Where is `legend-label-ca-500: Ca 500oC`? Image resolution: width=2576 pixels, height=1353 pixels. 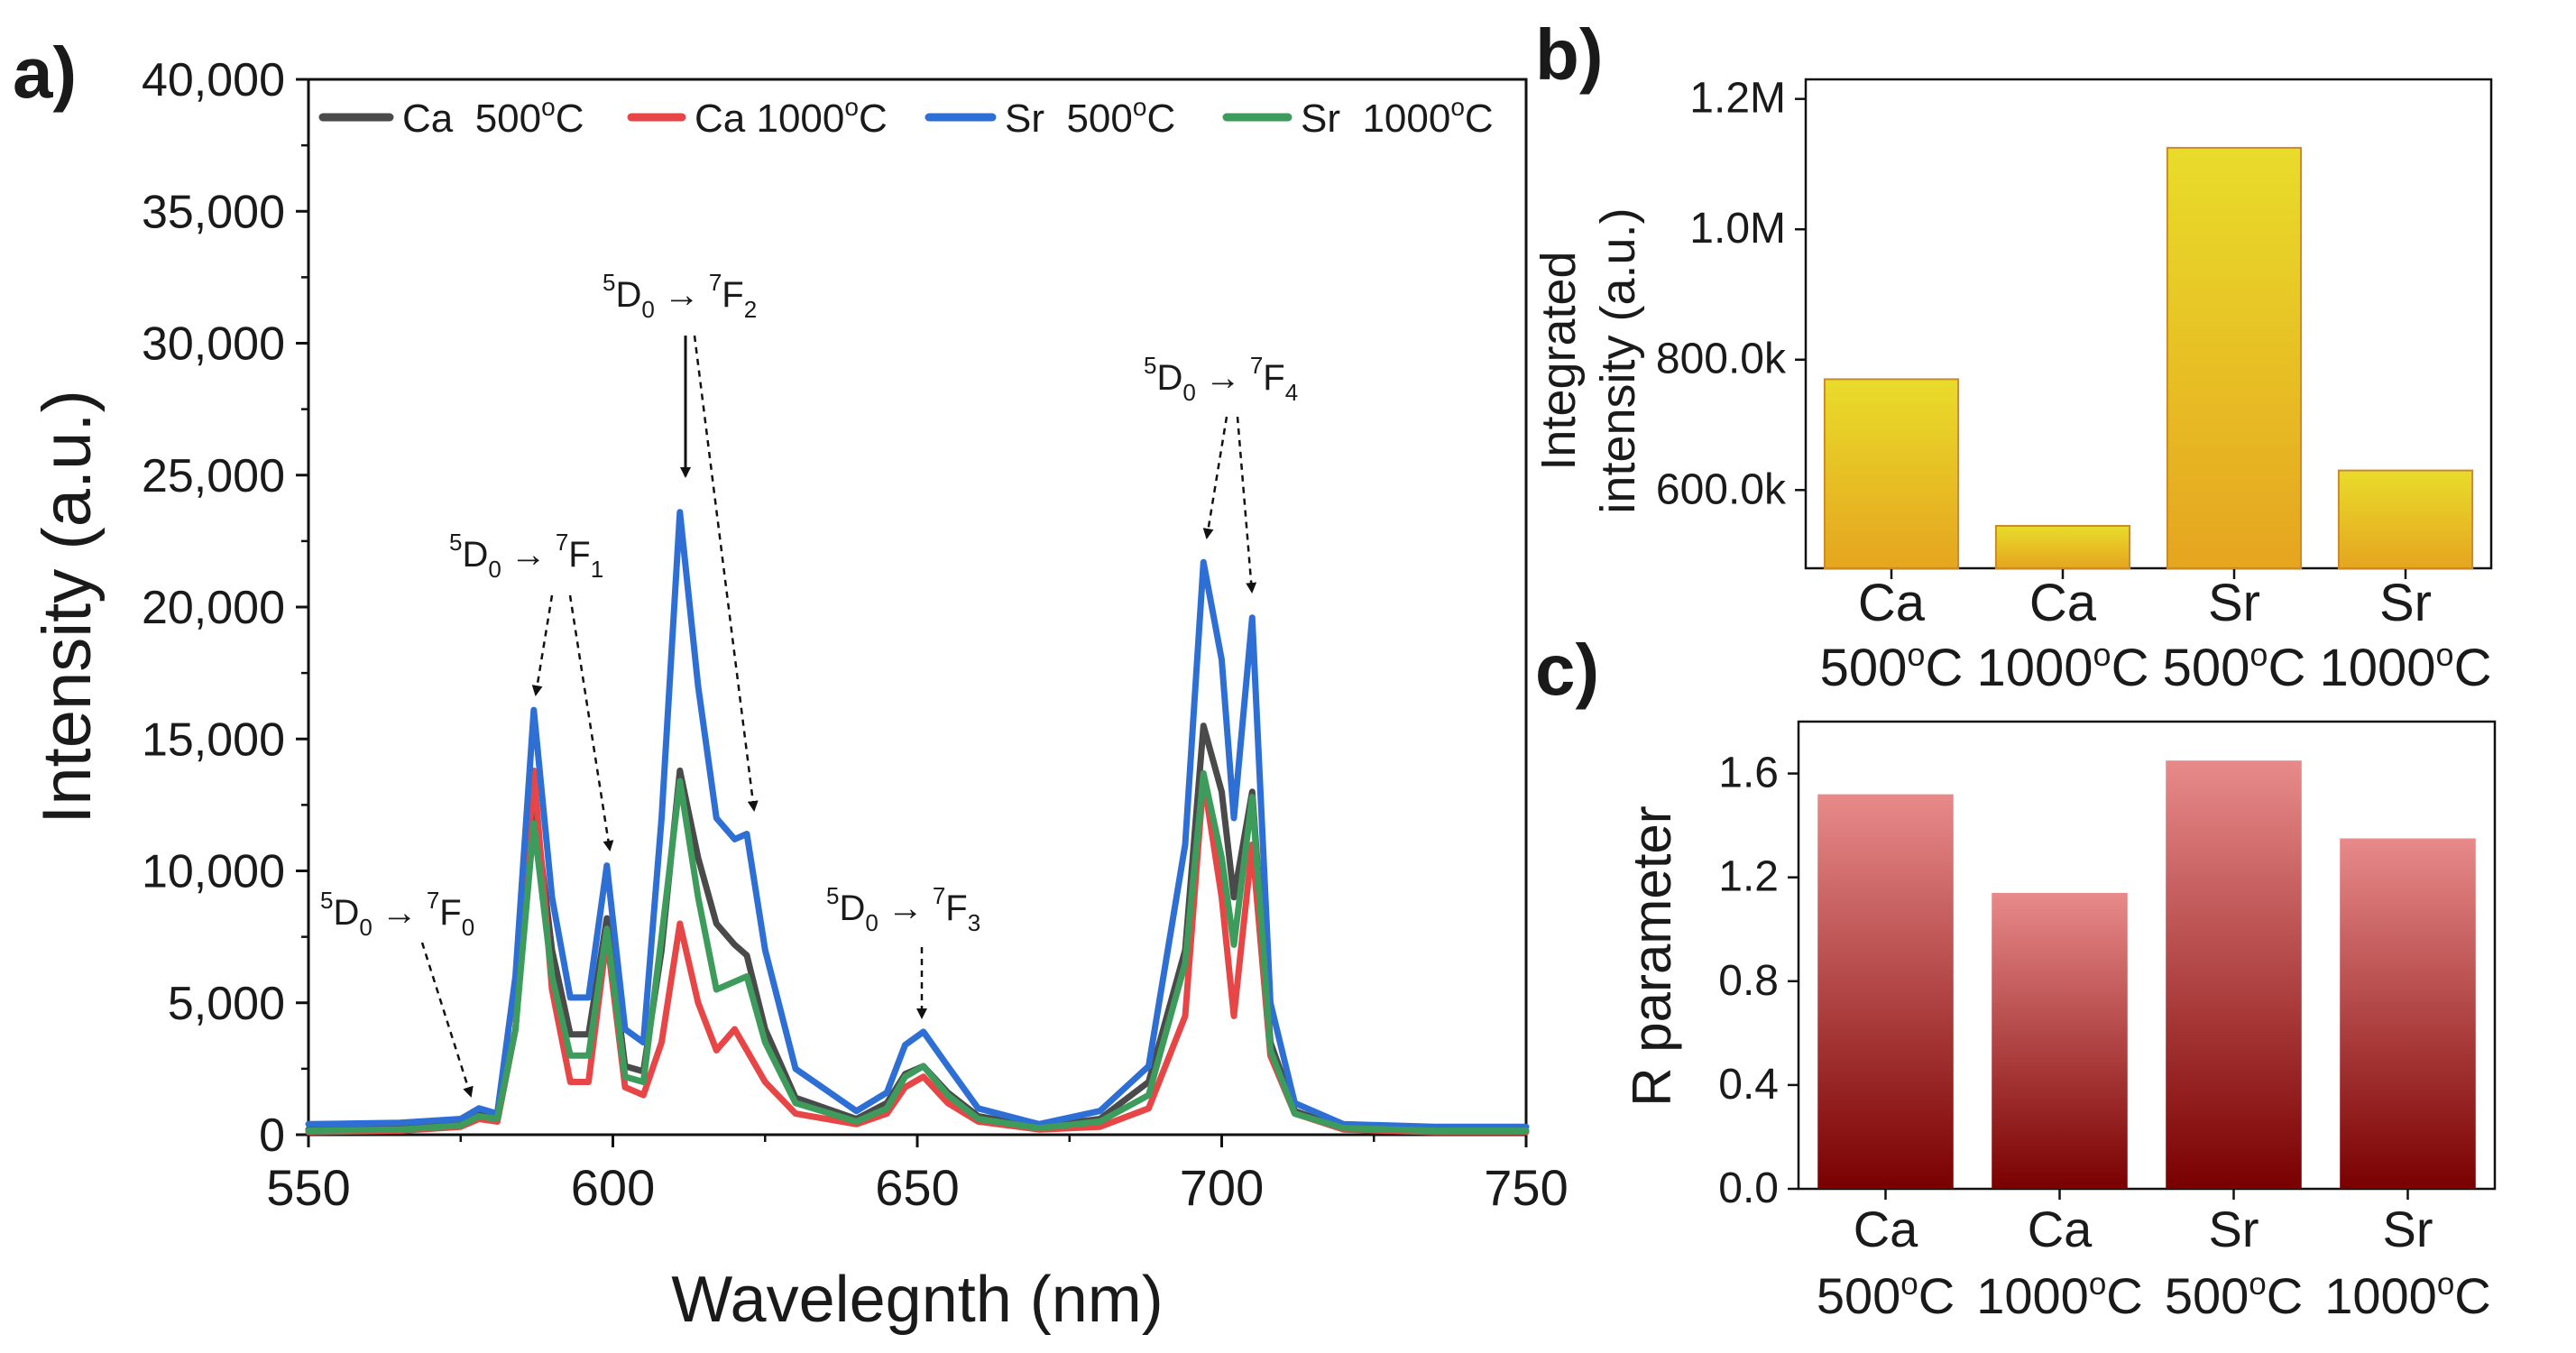 legend-label-ca-500: Ca 500oC is located at coordinates (493, 117).